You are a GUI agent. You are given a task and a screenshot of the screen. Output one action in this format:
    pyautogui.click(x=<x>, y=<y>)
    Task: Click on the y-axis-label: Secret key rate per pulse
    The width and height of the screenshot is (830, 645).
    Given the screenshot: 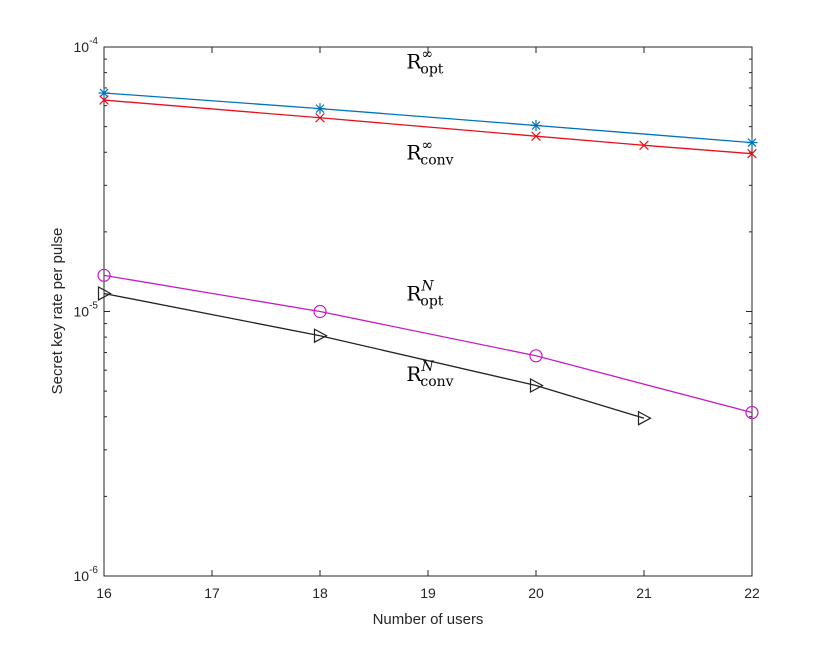 What is the action you would take?
    pyautogui.click(x=57, y=311)
    